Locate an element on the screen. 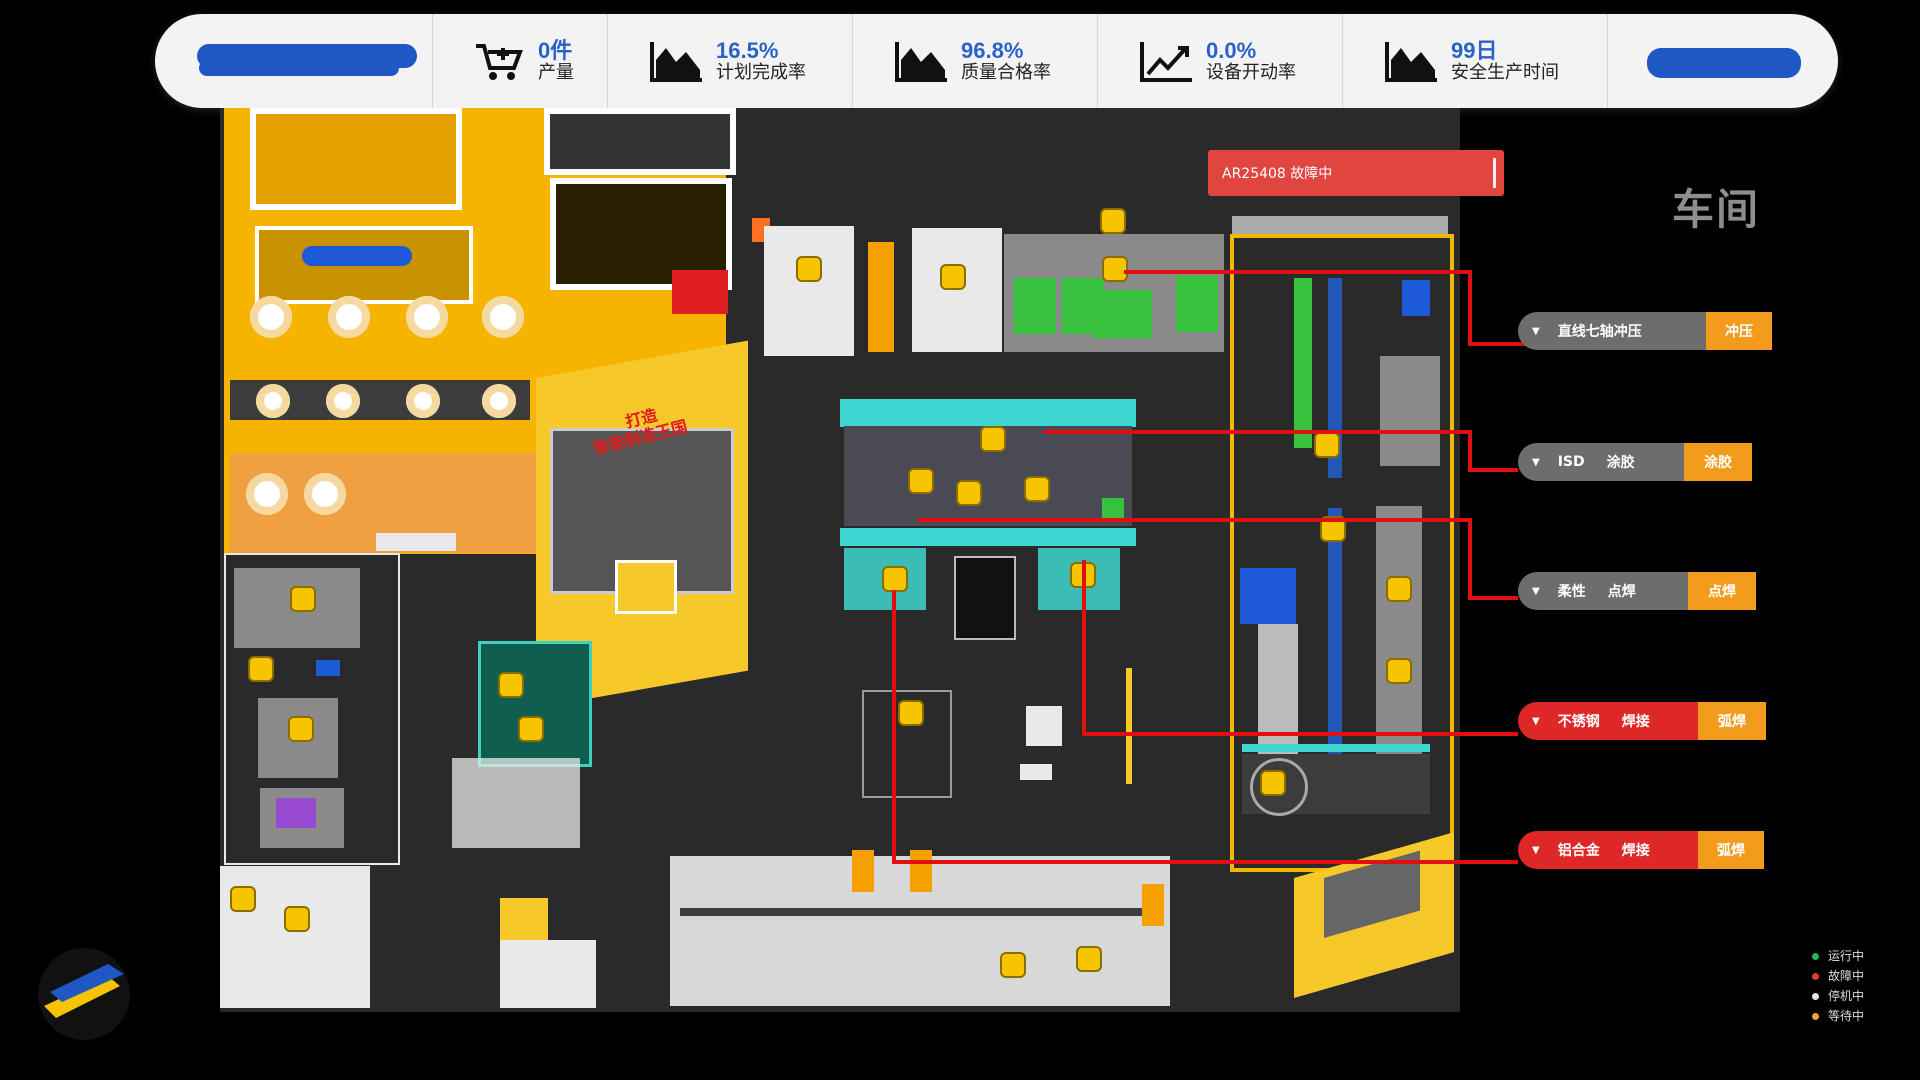  station-name: ISD is located at coordinates (1571, 462).